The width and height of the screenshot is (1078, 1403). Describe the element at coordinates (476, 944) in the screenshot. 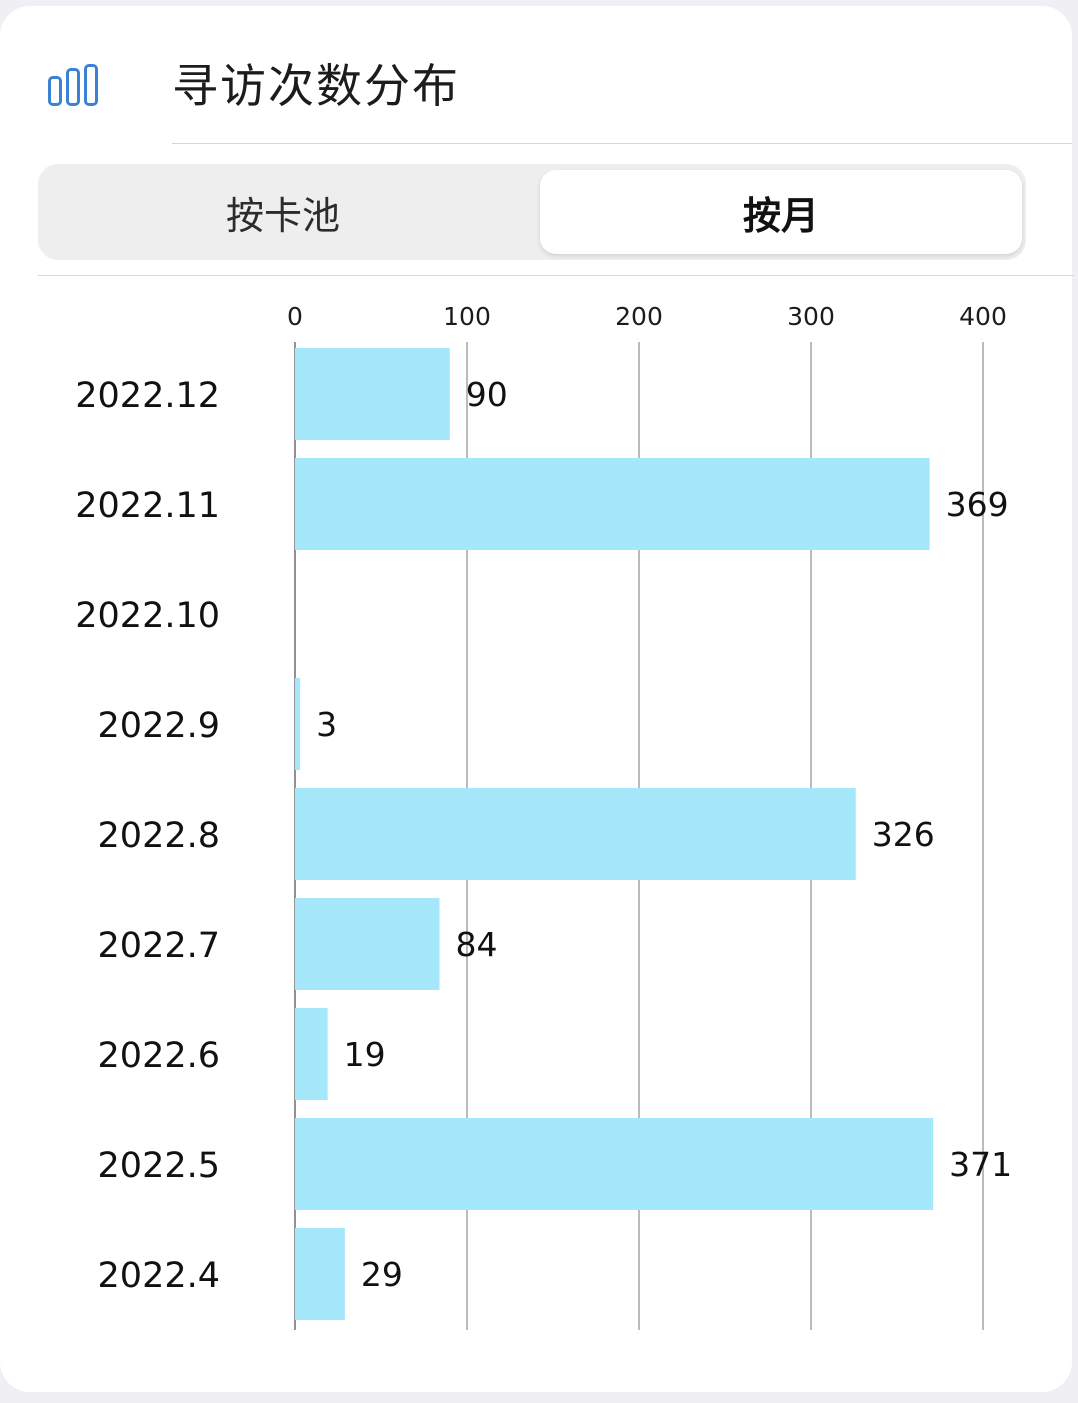

I see `value-label: 84` at that location.